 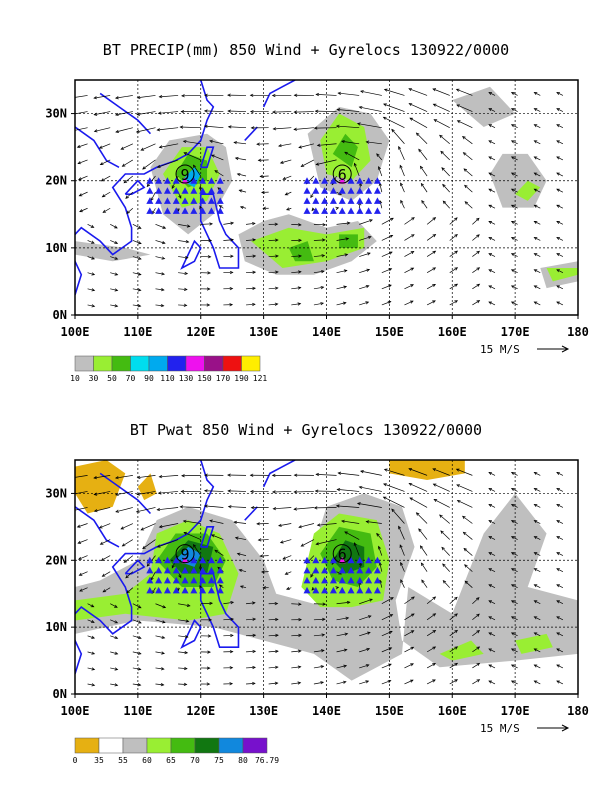 What do you see at coordinates (500, 349) in the screenshot?
I see `wind-reference-label: 15 M/S` at bounding box center [500, 349].